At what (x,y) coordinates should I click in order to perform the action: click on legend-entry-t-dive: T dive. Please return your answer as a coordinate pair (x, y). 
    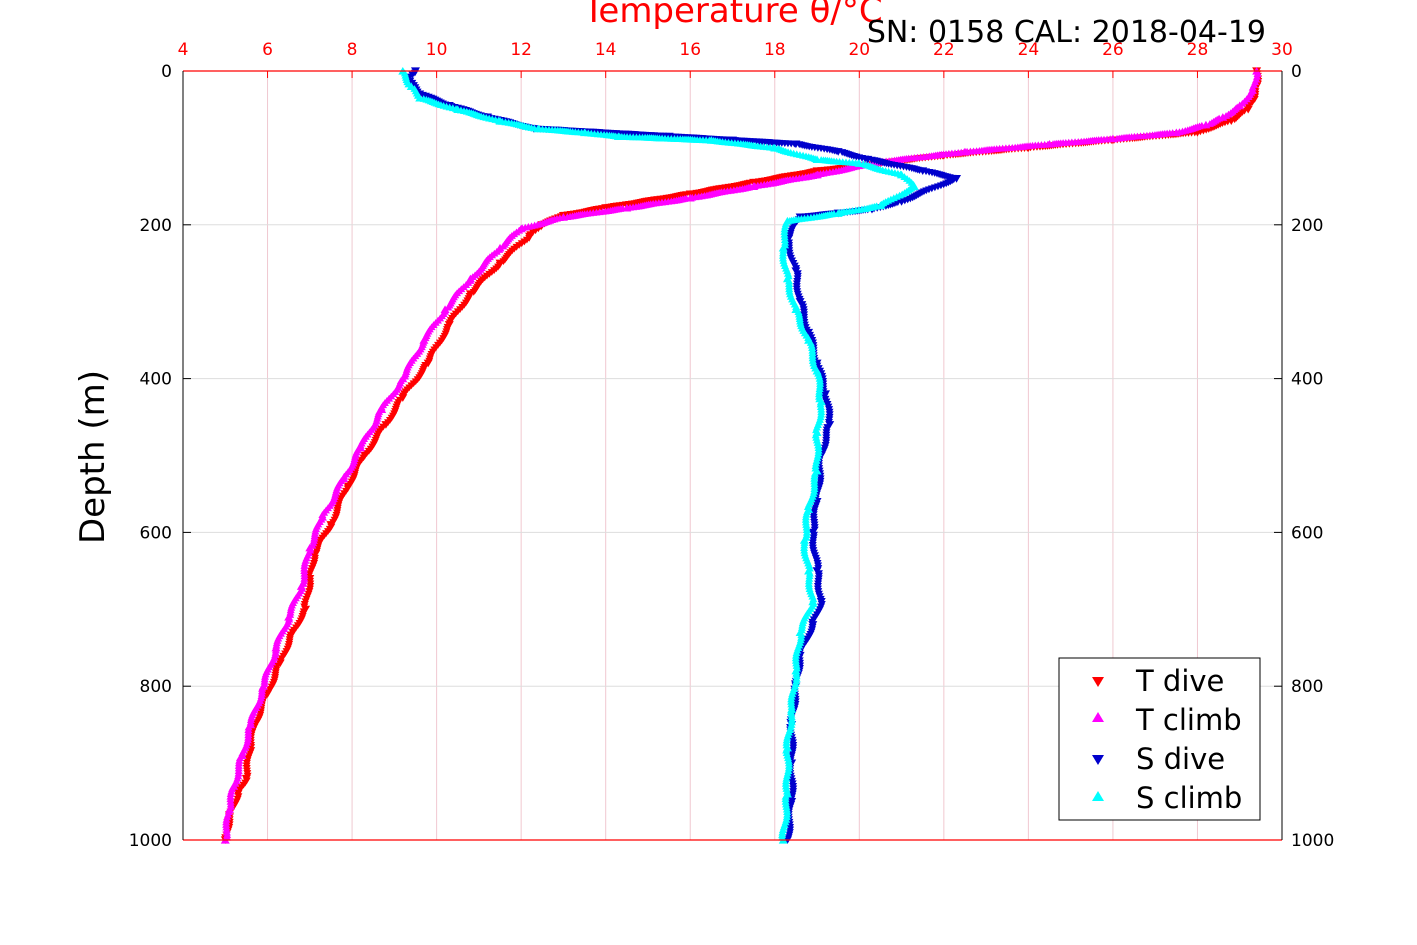
    Looking at the image, I should click on (1158, 681).